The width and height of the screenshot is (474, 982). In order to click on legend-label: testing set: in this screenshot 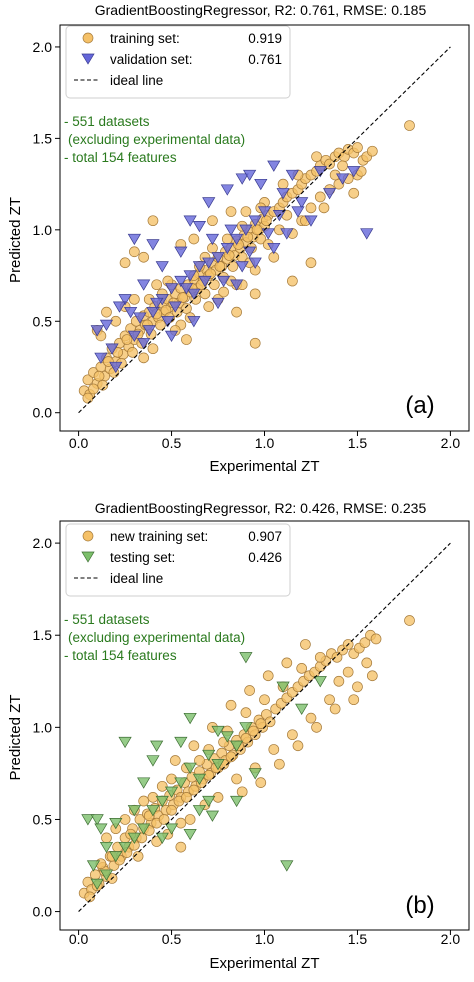, I will do `click(142, 557)`.